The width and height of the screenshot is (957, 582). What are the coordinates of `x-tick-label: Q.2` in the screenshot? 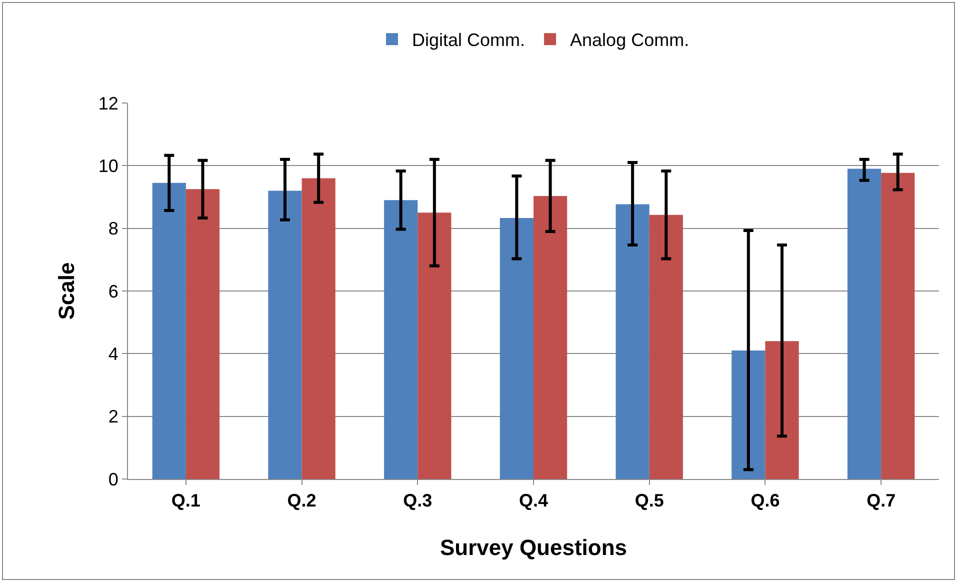 It's located at (301, 500).